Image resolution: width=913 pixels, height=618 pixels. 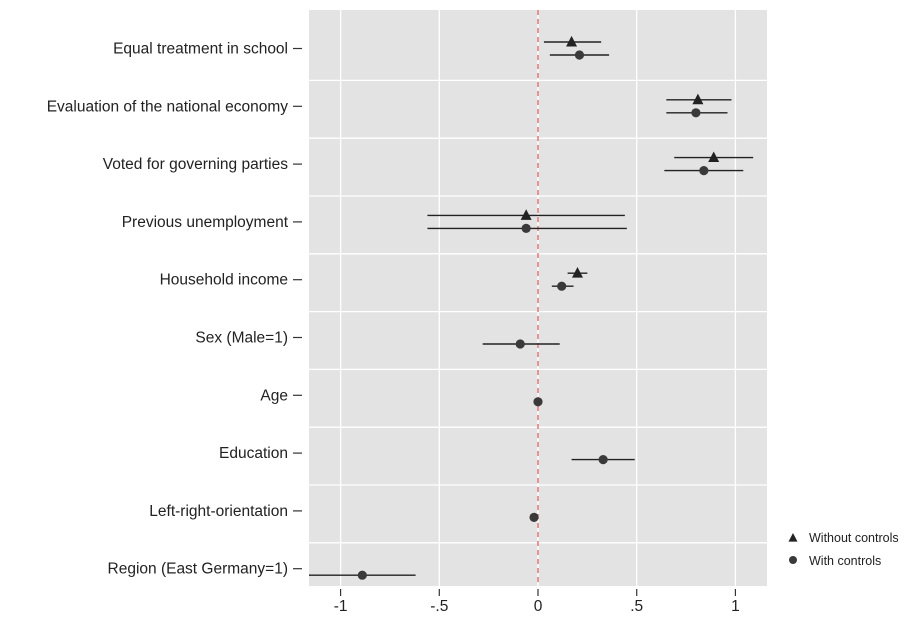 What do you see at coordinates (538, 606) in the screenshot?
I see `x-tick-label: 0` at bounding box center [538, 606].